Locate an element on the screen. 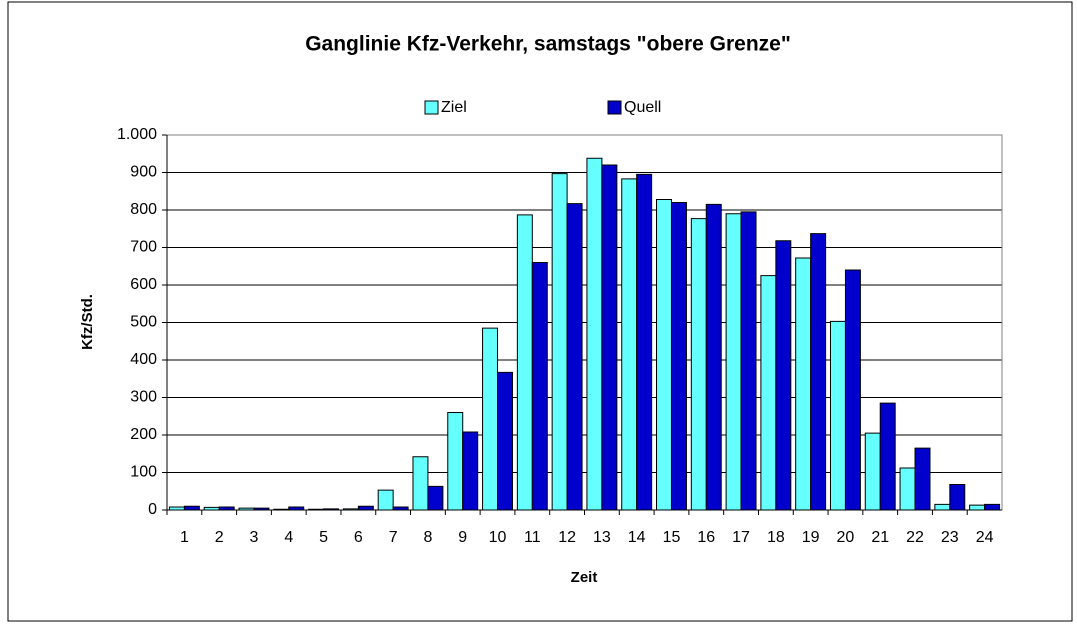  x-tick-label: 23 is located at coordinates (950, 537).